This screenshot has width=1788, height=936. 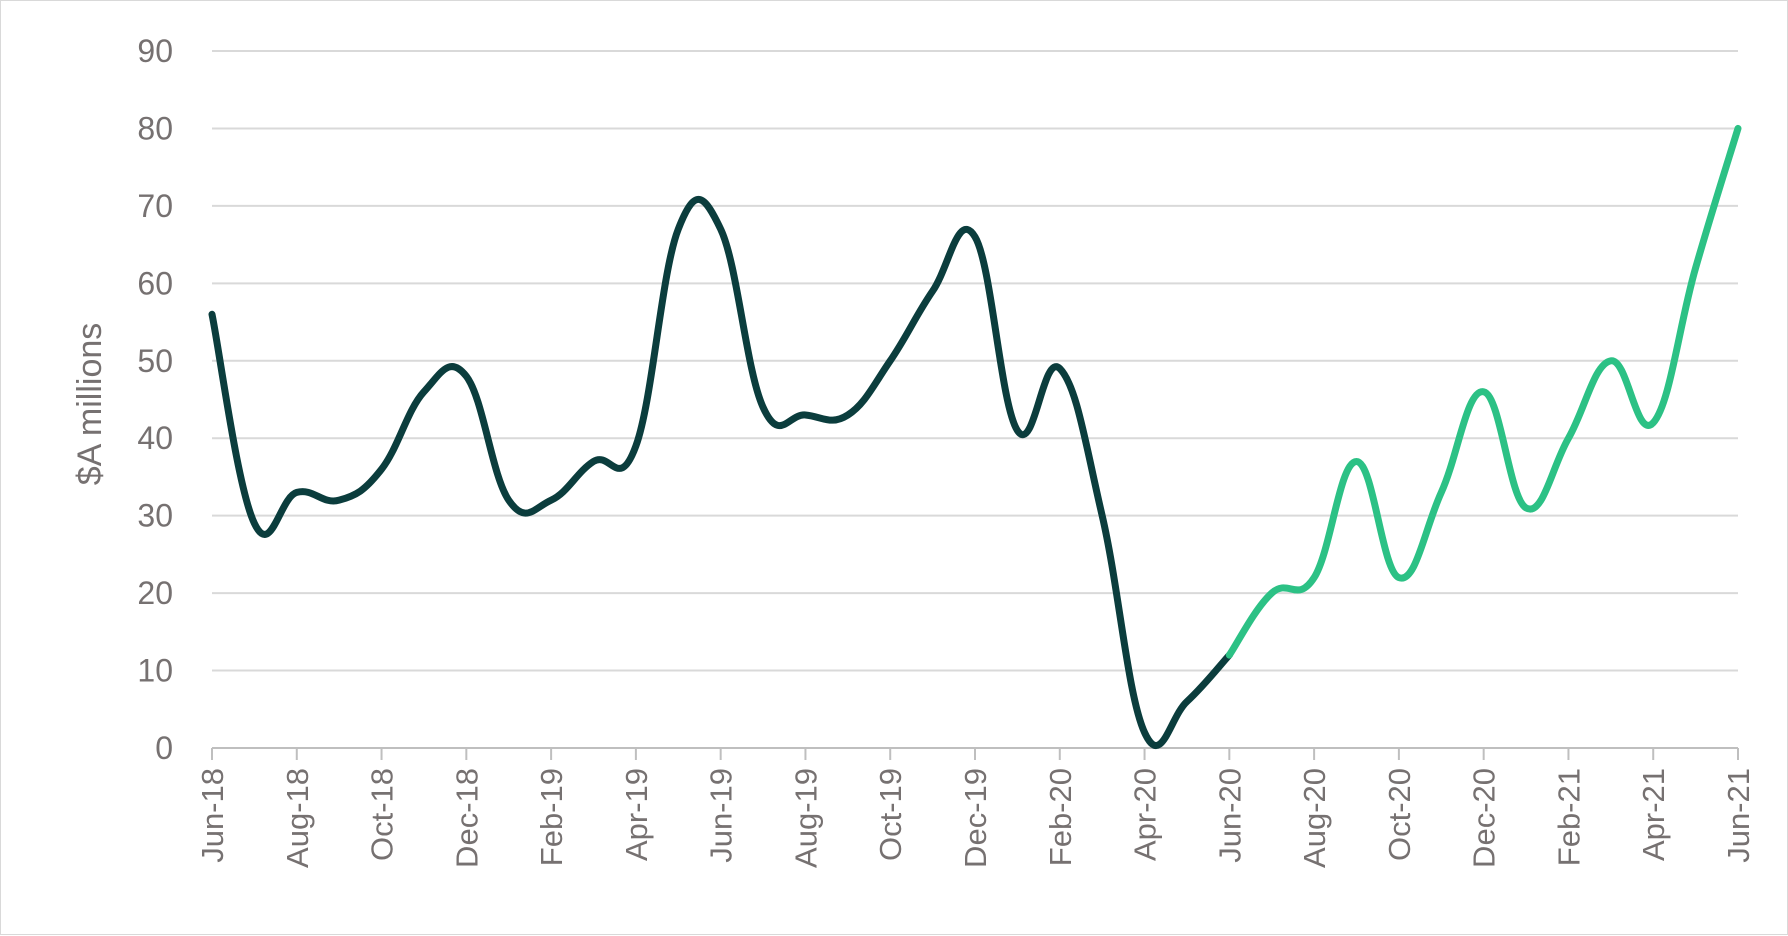 What do you see at coordinates (297, 818) in the screenshot?
I see `x-tick-label: Aug-18` at bounding box center [297, 818].